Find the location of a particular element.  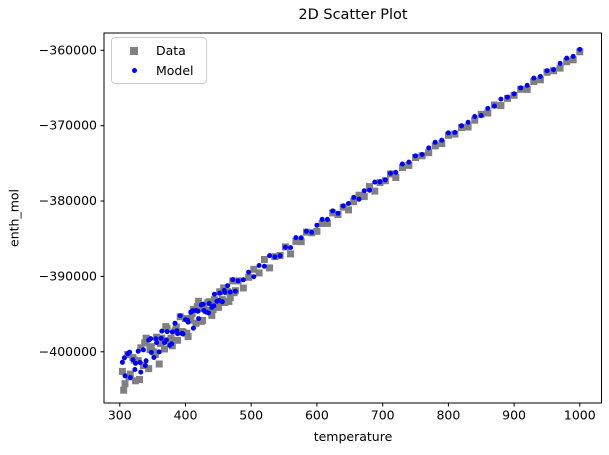

y-tick-label: −380000 is located at coordinates (68, 200).